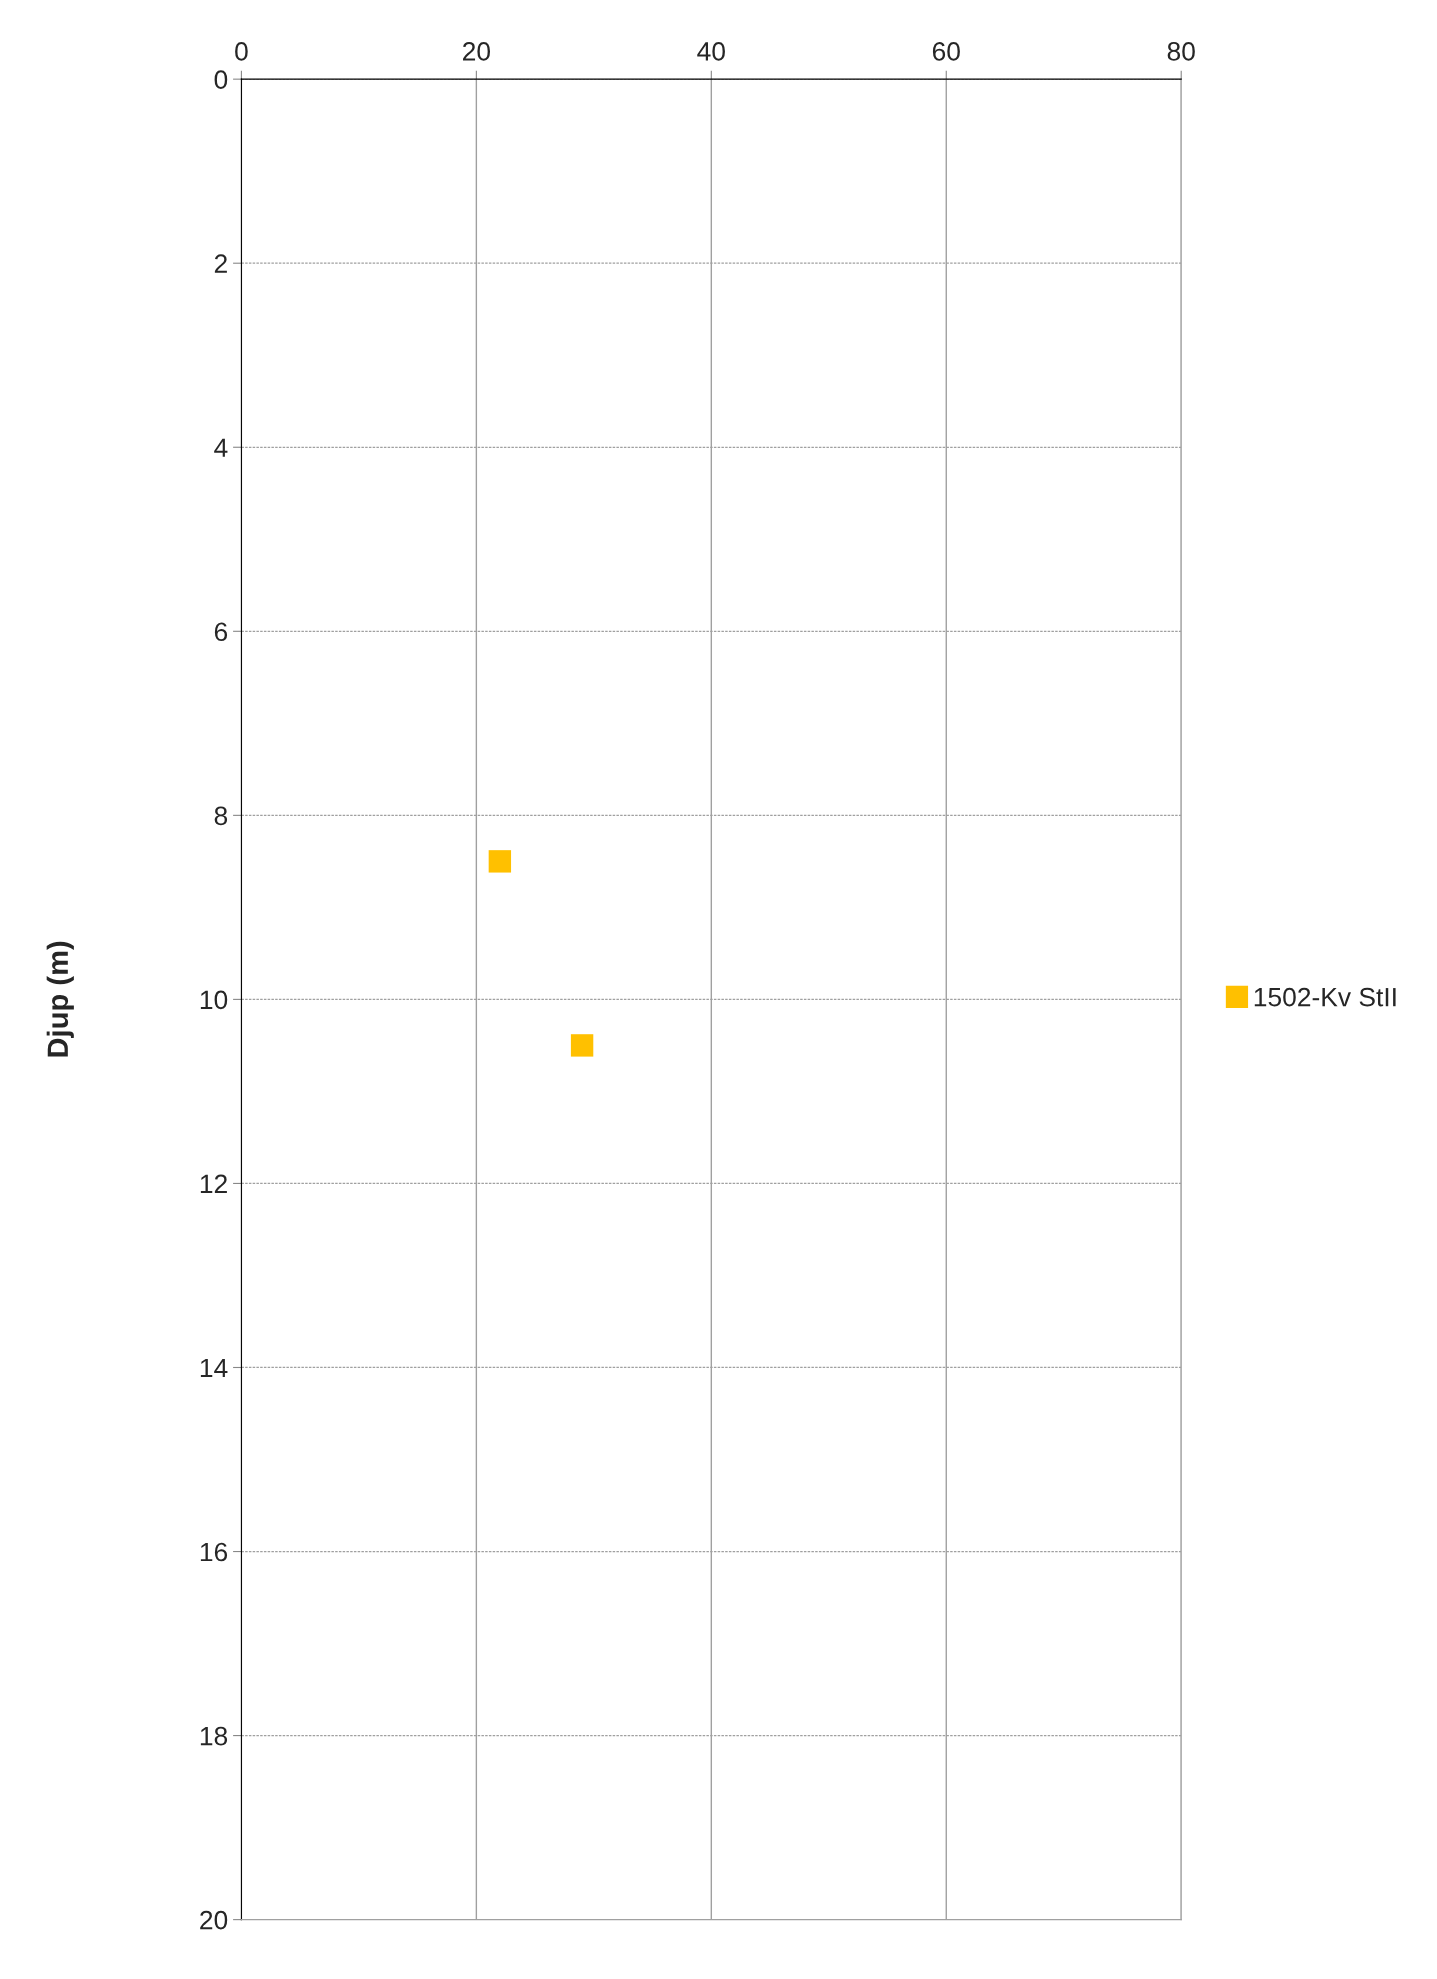 The width and height of the screenshot is (1437, 1979). I want to click on legend-label: 1502-Kv StII, so click(1325, 997).